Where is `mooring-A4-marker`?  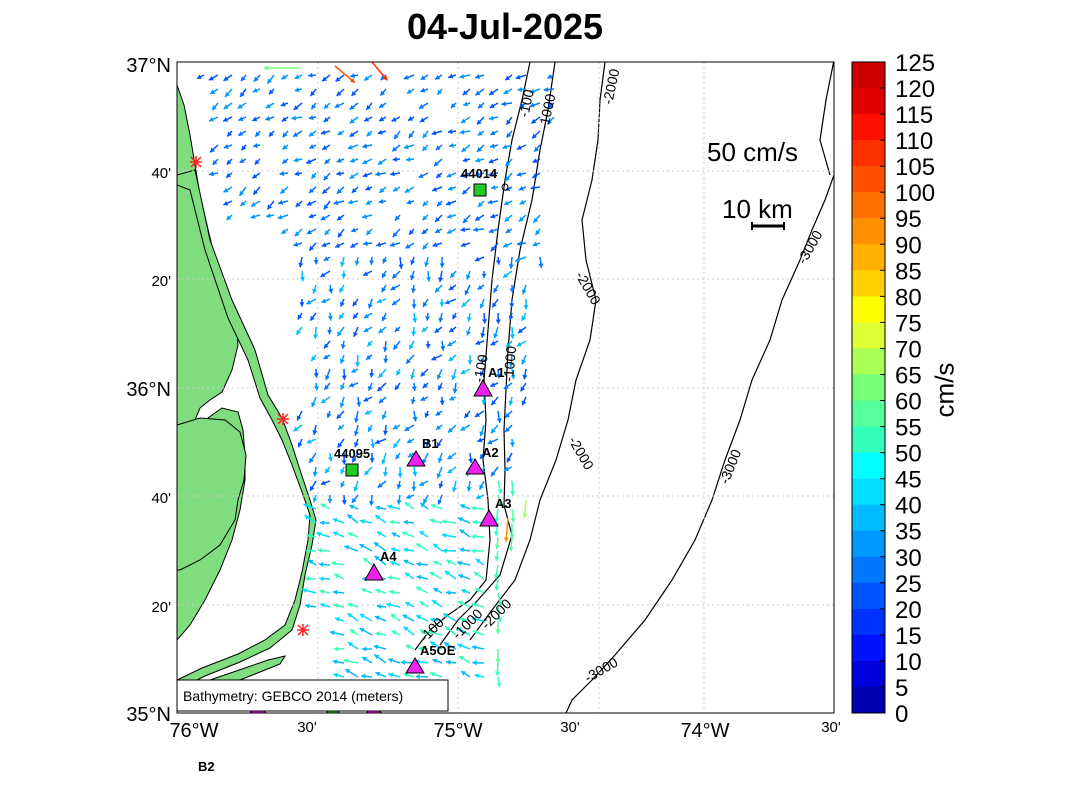 mooring-A4-marker is located at coordinates (374, 571).